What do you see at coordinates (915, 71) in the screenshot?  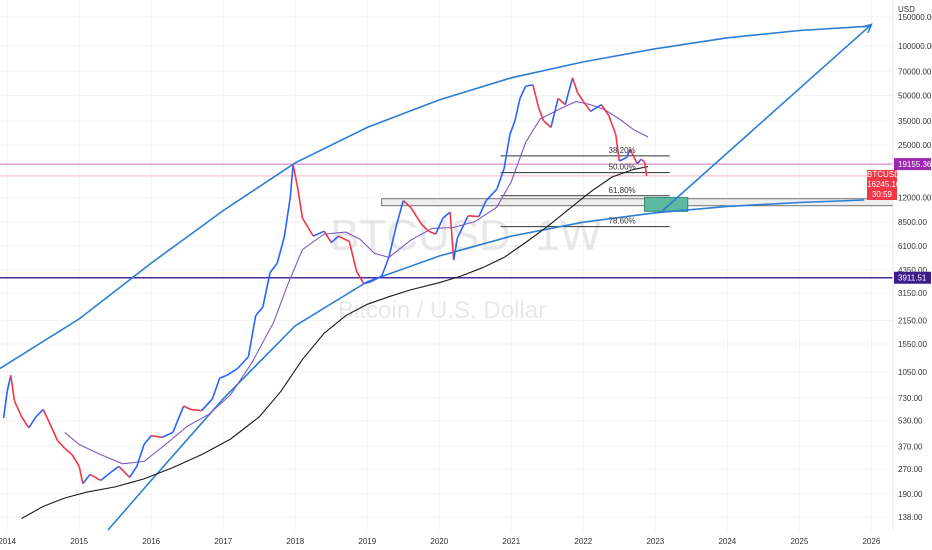 I see `y-tick-label: 70000.00` at bounding box center [915, 71].